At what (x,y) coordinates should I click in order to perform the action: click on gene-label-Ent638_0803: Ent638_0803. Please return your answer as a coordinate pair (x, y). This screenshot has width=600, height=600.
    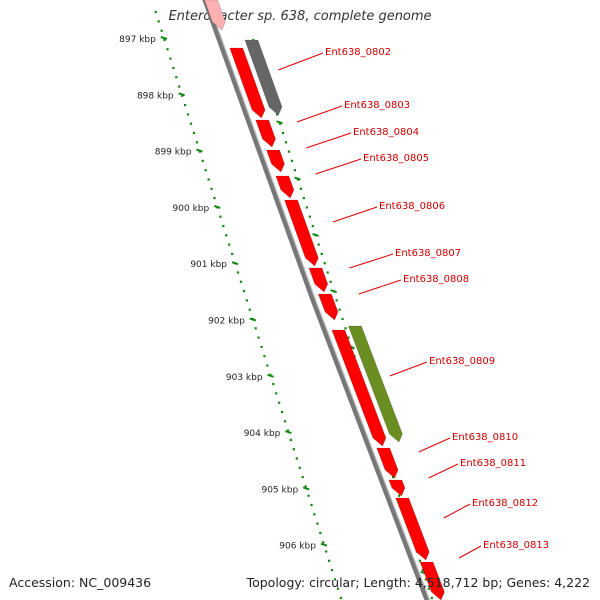
    Looking at the image, I should click on (377, 105).